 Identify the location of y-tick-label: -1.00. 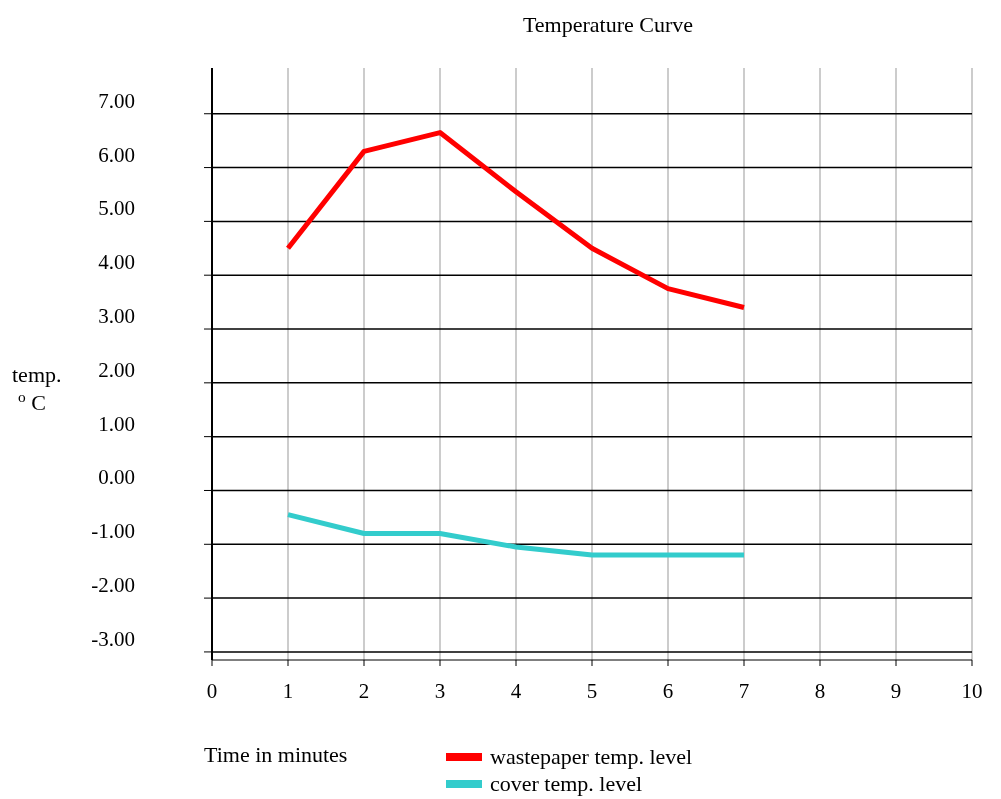
(113, 531).